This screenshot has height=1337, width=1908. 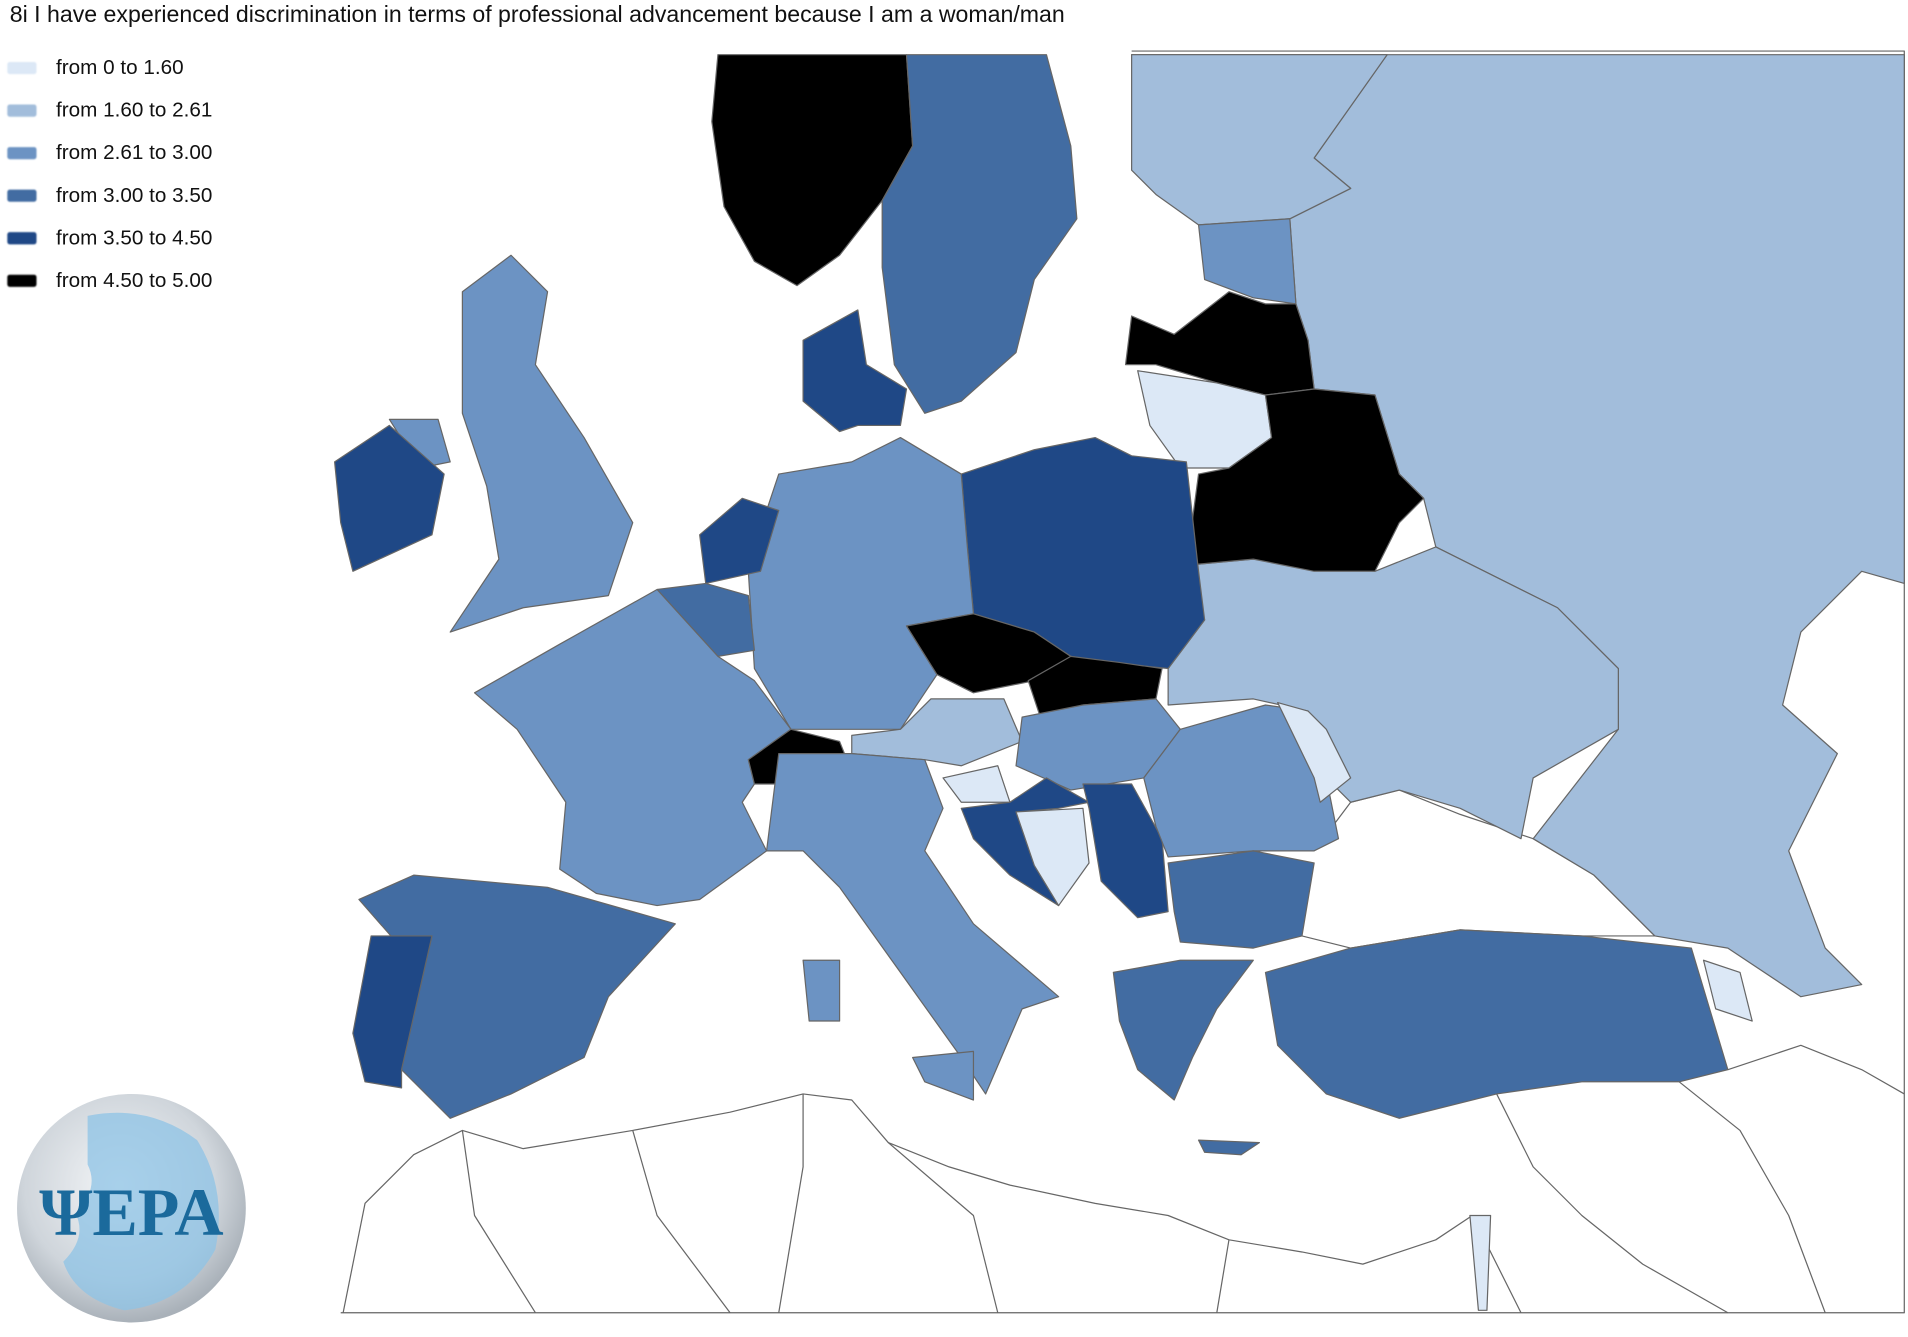 I want to click on region-cyprus, so click(x=1228, y=1147).